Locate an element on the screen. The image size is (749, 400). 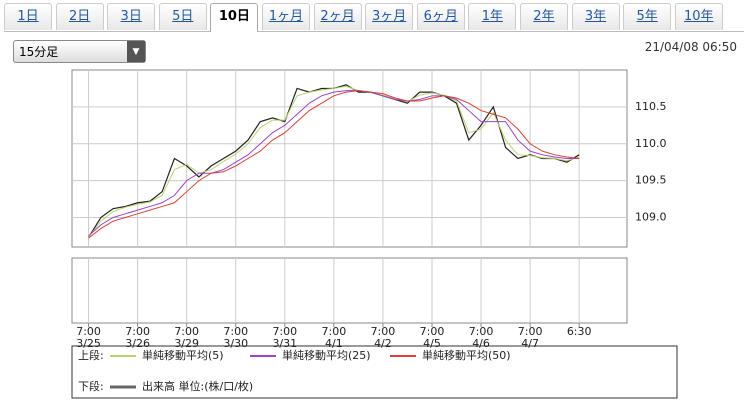
y-tick-label: 110.5 is located at coordinates (651, 106).